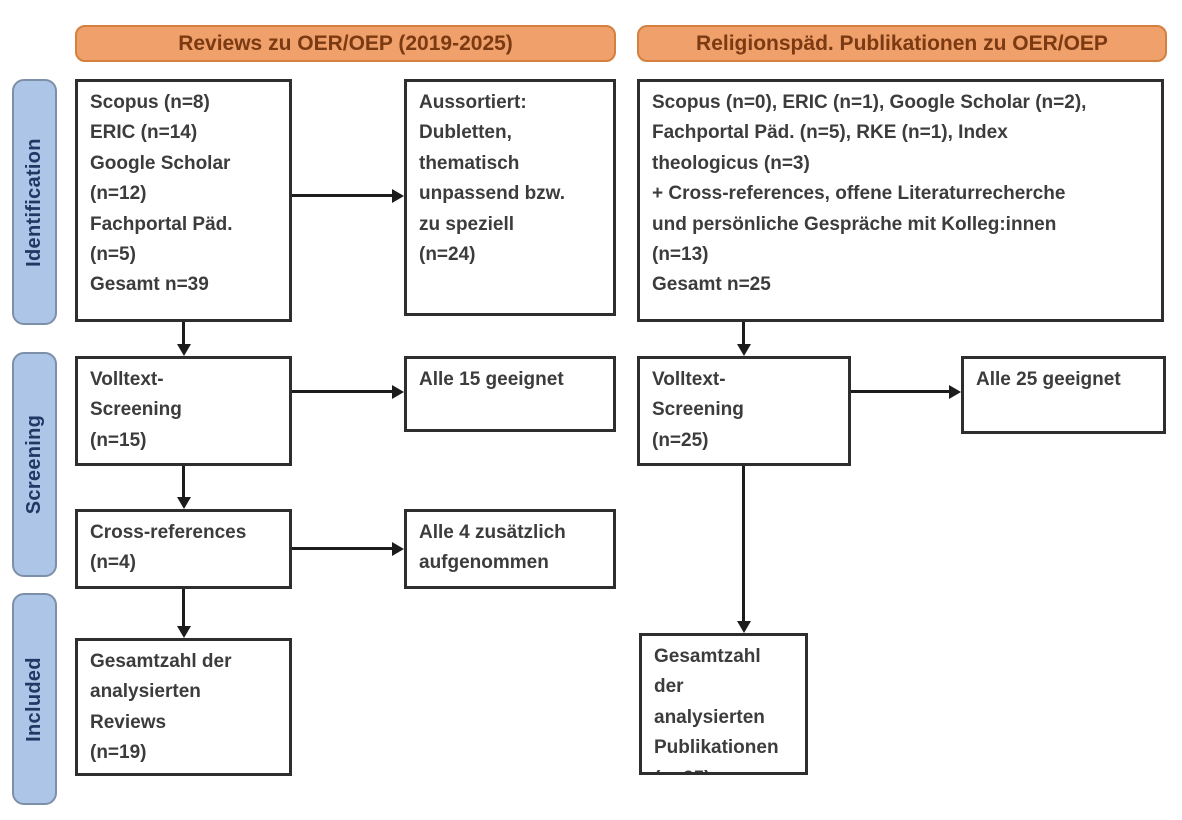 The image size is (1182, 820). What do you see at coordinates (744, 411) in the screenshot?
I see `box-right-fulltext-screening: Volltext- Screening (n=25)` at bounding box center [744, 411].